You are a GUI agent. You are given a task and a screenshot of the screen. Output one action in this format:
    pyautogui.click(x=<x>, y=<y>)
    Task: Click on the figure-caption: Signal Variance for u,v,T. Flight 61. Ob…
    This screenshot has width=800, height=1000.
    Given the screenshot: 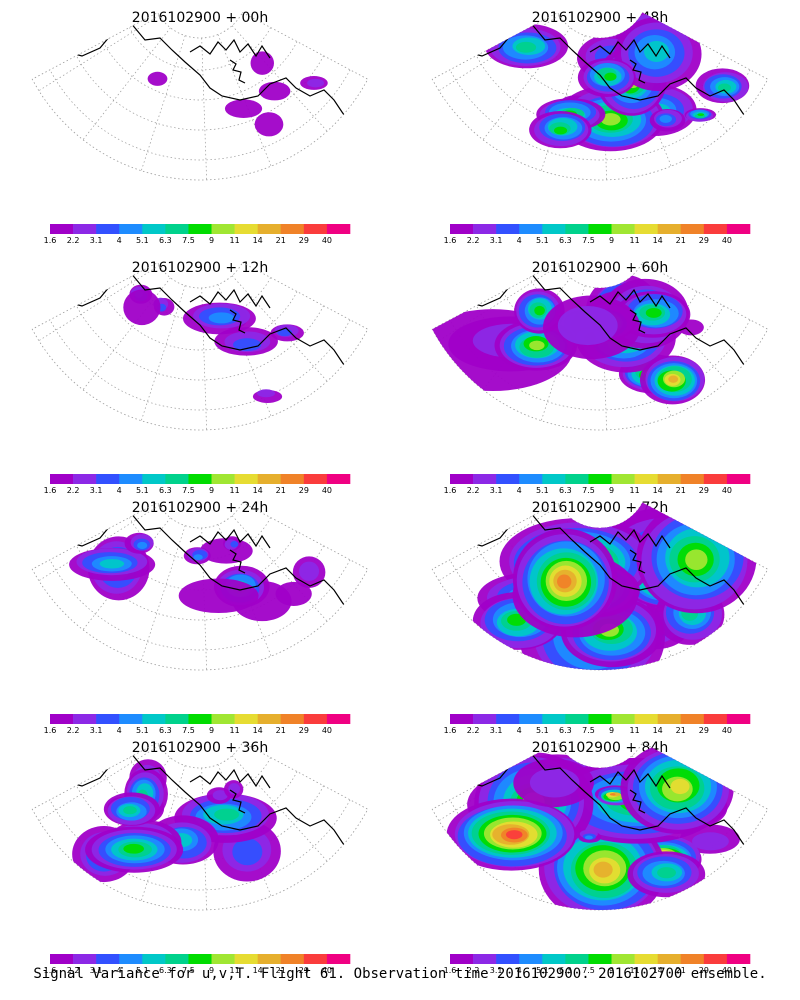 What is the action you would take?
    pyautogui.click(x=400, y=974)
    